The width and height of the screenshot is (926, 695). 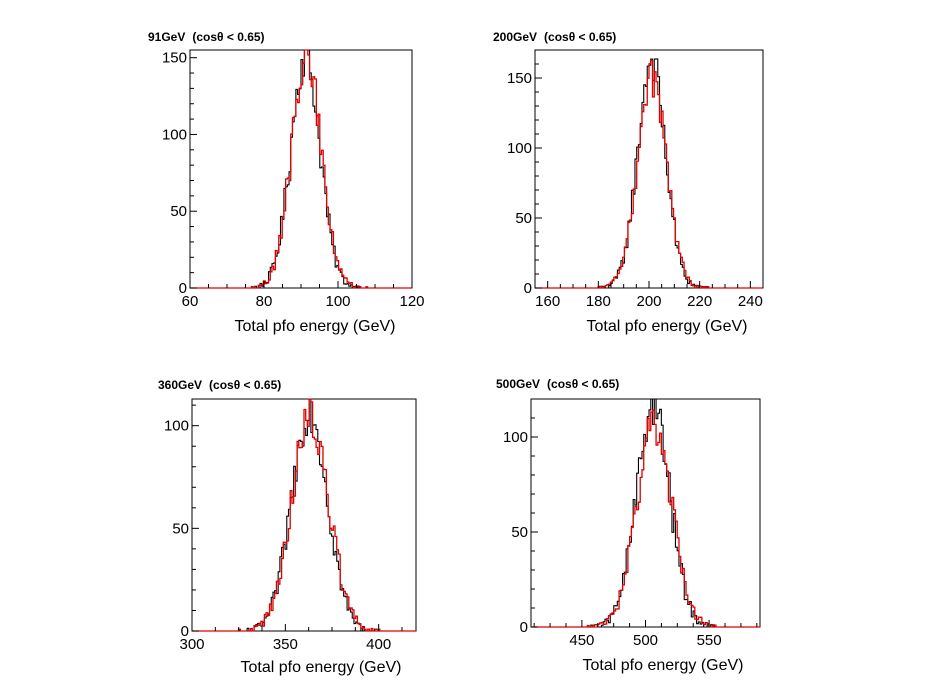 I want to click on x-tick-label: 60, so click(x=190, y=301).